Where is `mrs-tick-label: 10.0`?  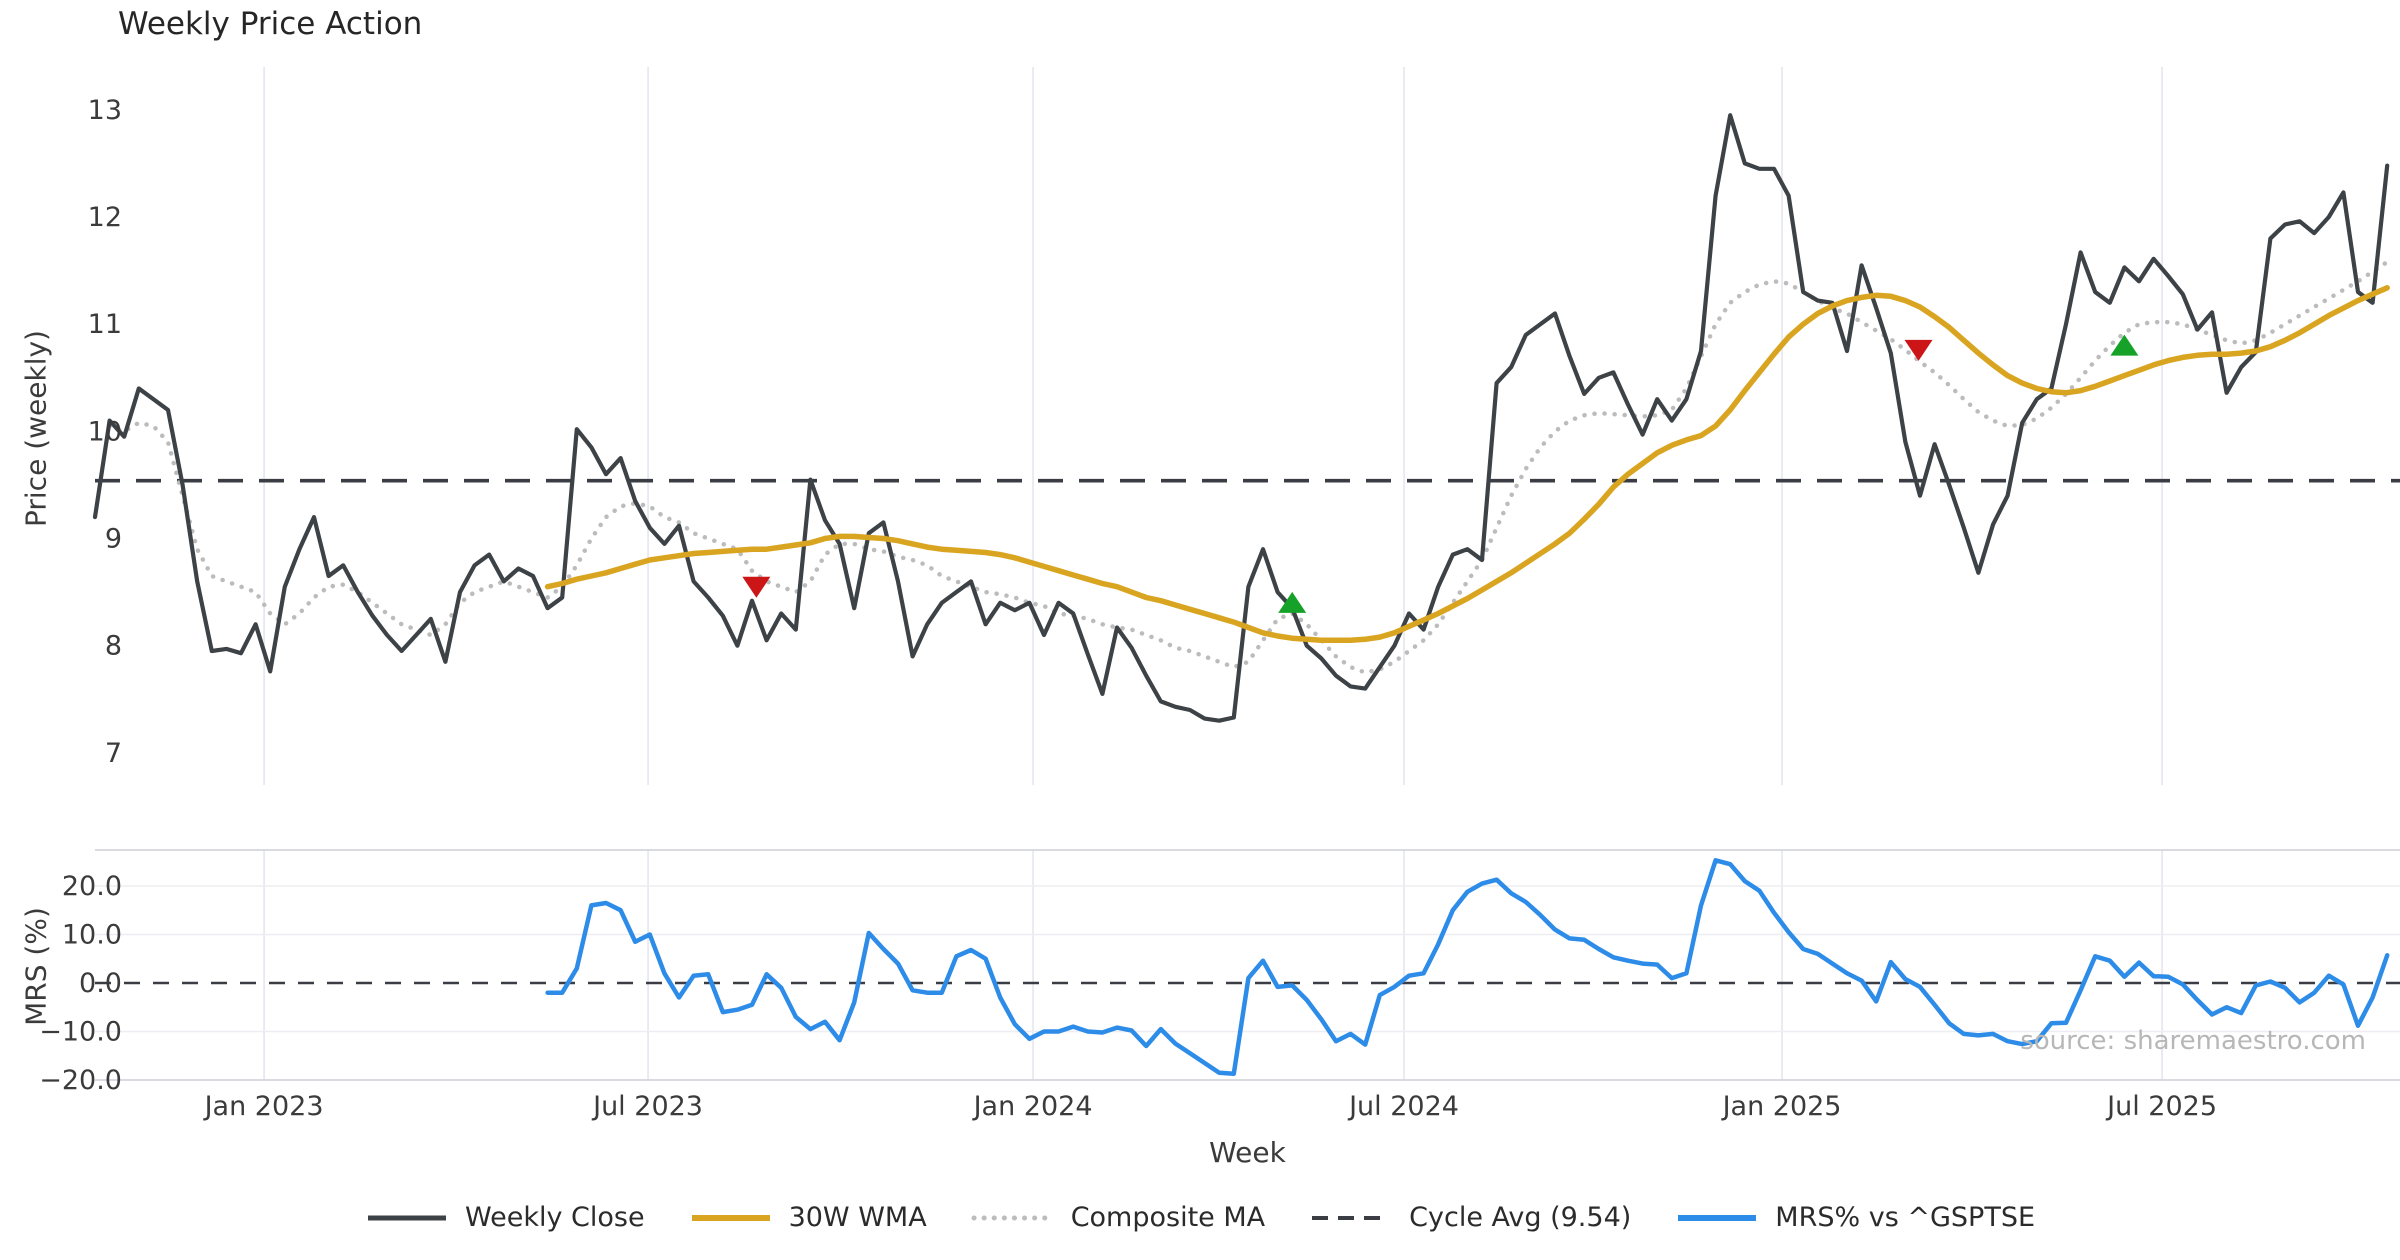 mrs-tick-label: 10.0 is located at coordinates (92, 934).